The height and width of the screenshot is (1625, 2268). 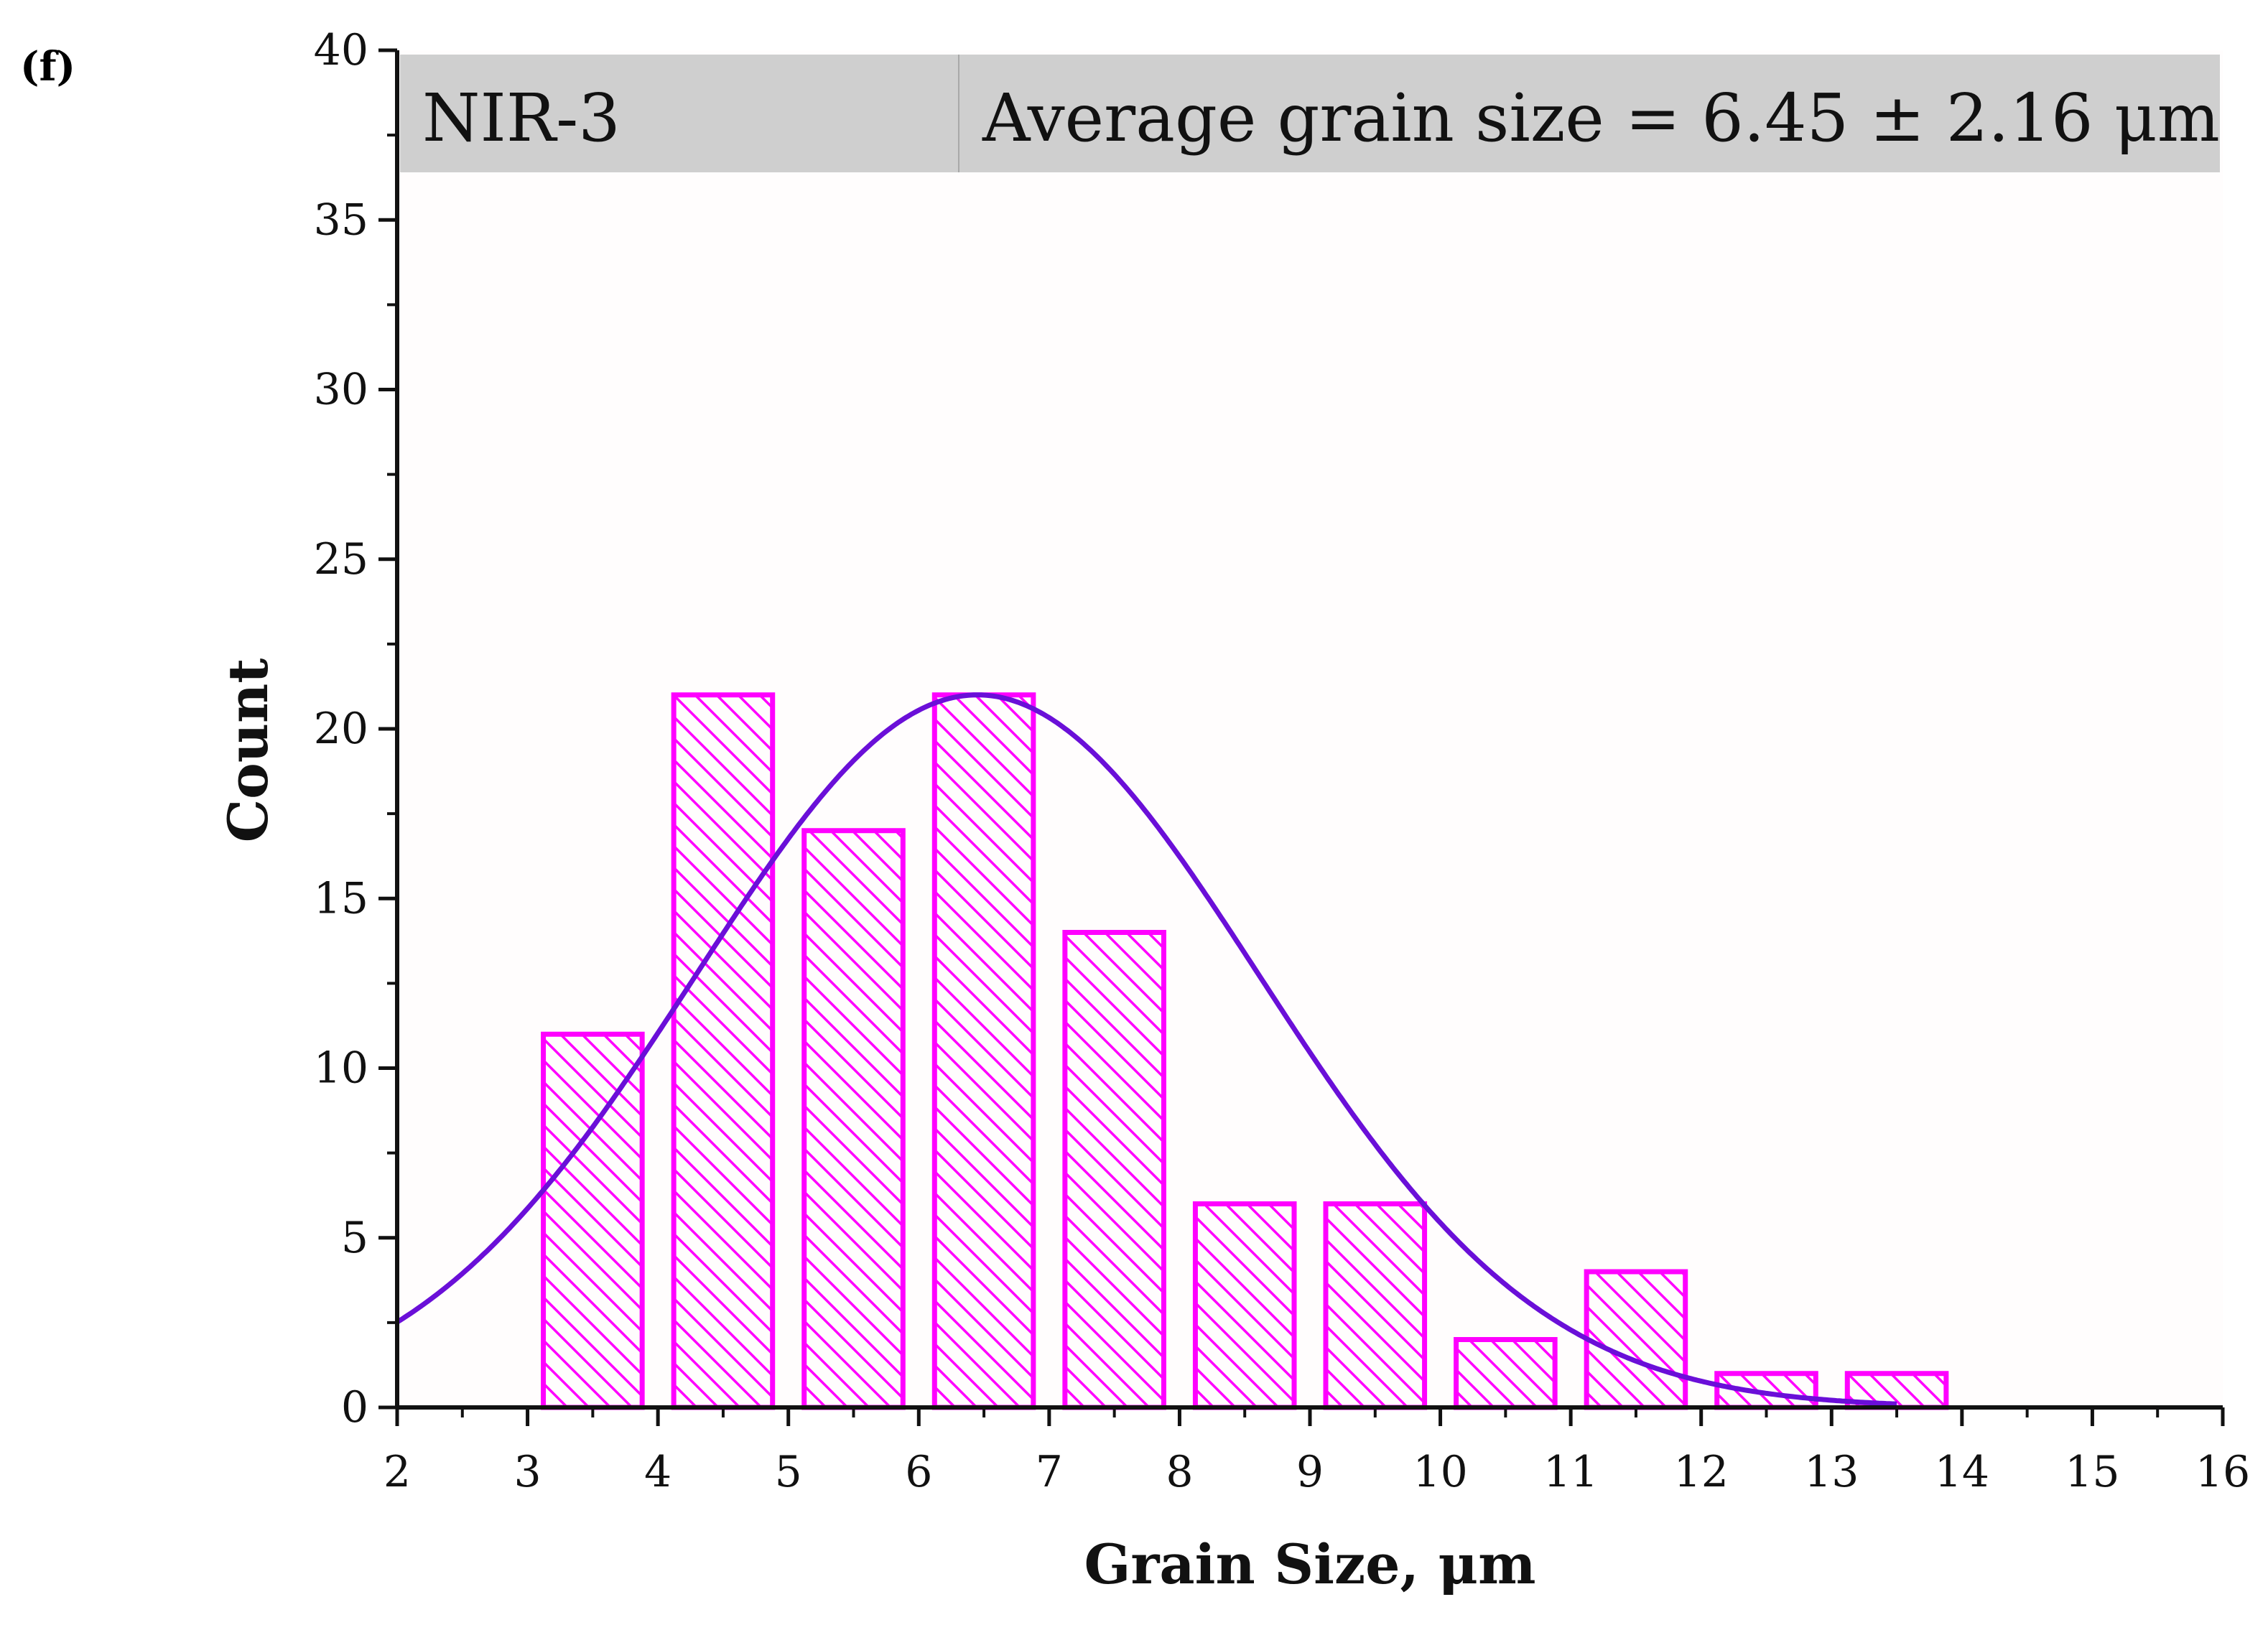 What do you see at coordinates (397, 1472) in the screenshot?
I see `x-tick-label: 2` at bounding box center [397, 1472].